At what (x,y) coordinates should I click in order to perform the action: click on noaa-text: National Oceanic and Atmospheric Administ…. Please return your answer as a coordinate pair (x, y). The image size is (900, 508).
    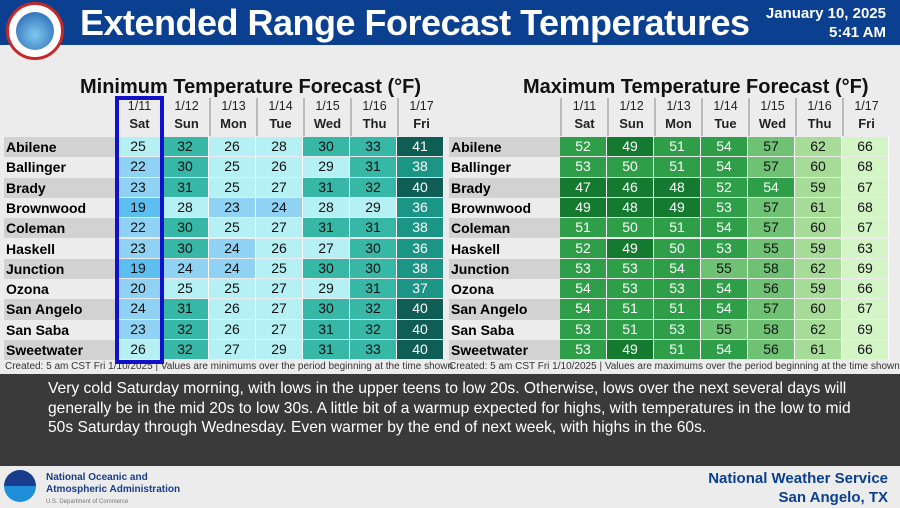
    Looking at the image, I should click on (113, 490).